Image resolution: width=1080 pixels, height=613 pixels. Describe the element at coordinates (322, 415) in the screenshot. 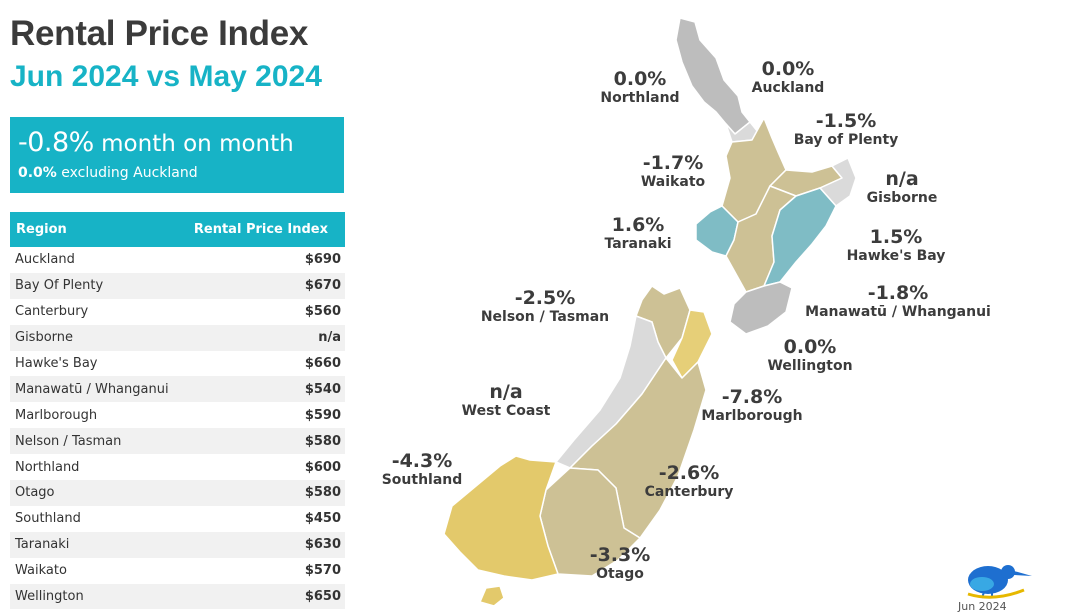

I see `region-rent-value: $590` at that location.